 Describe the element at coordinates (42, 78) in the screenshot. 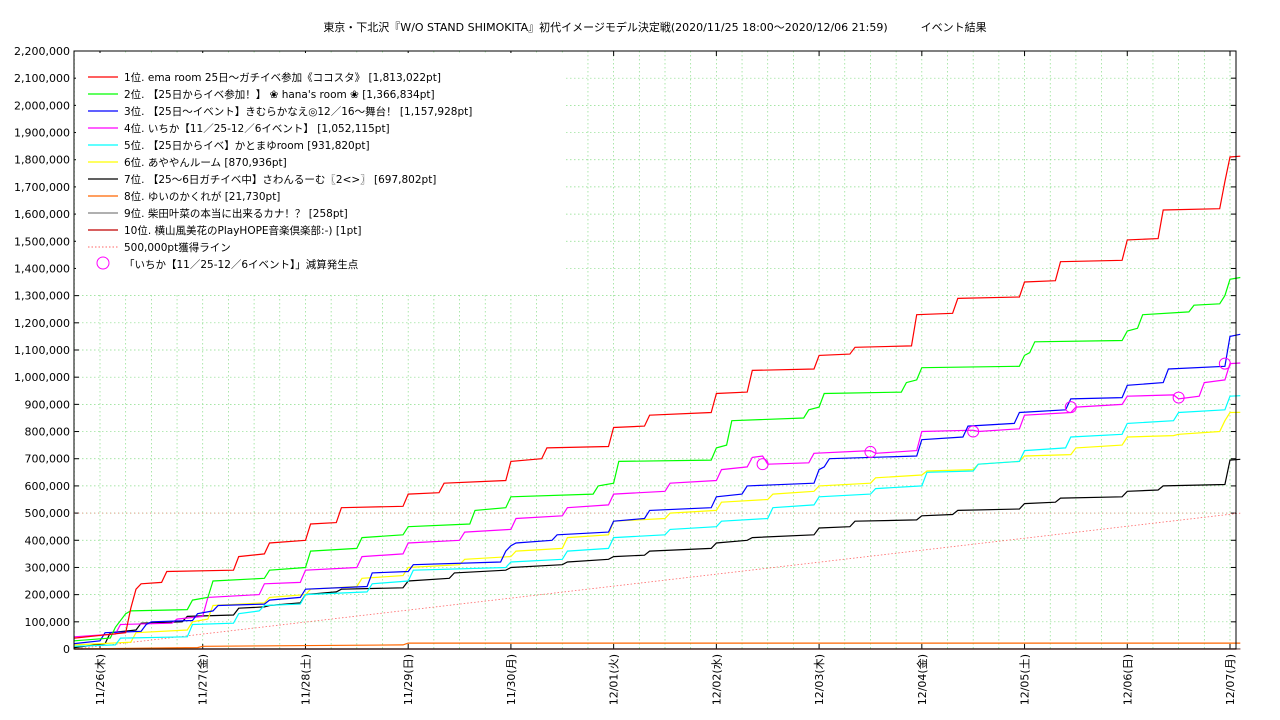

I see `y-tick-label: 2,100,000` at that location.